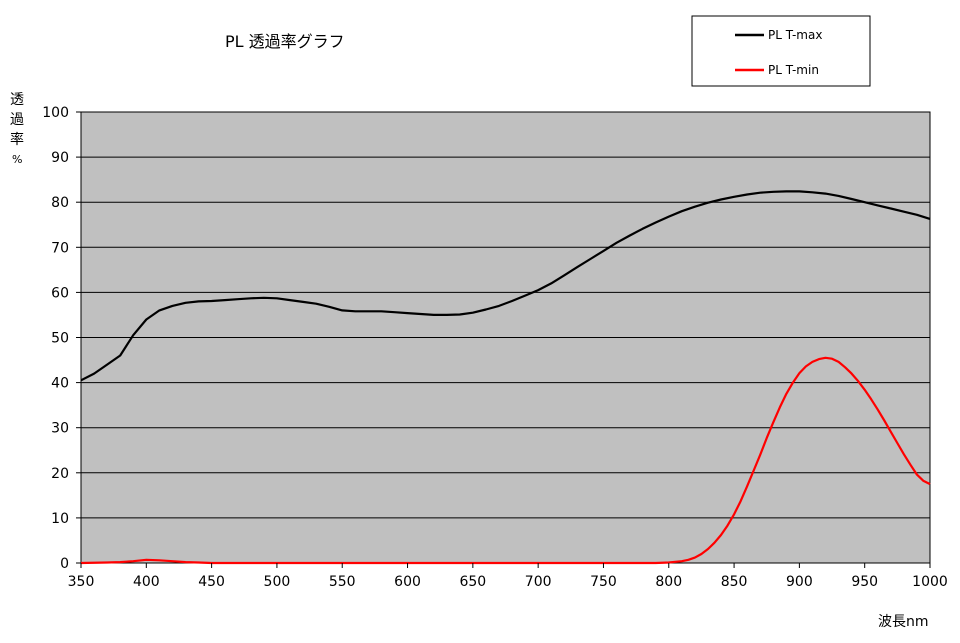  What do you see at coordinates (60, 293) in the screenshot?
I see `y-tick-label: 60` at bounding box center [60, 293].